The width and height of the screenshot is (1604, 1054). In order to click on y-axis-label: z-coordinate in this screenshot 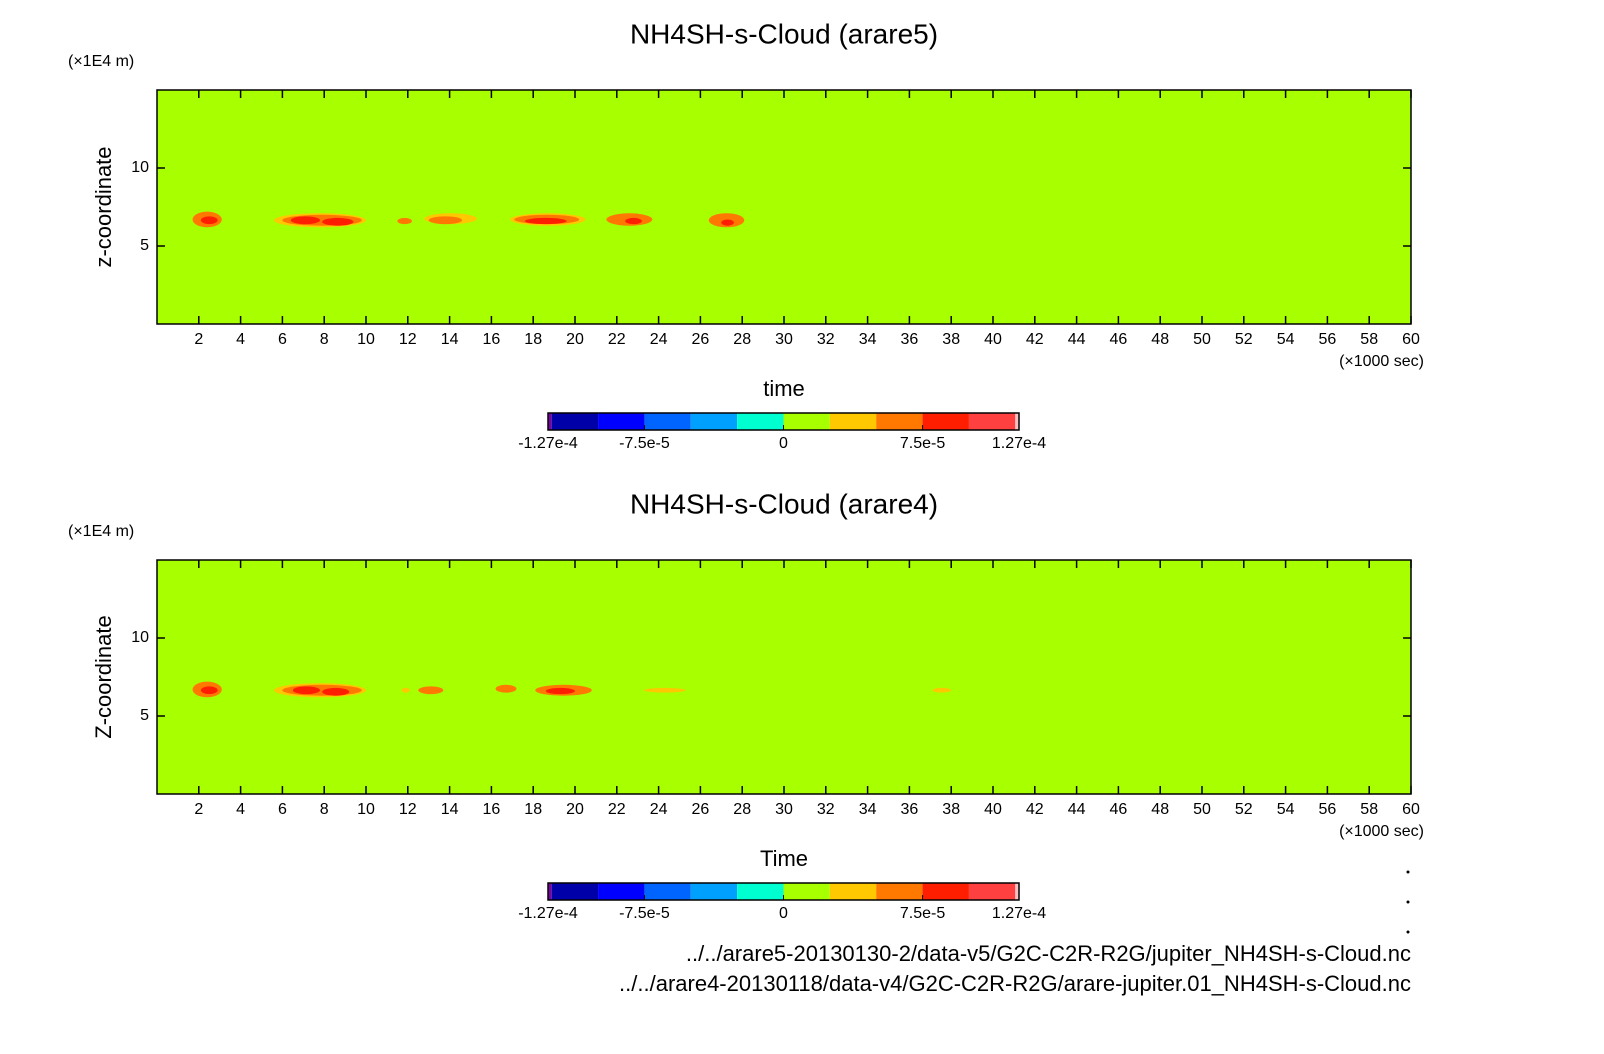, I will do `click(103, 206)`.